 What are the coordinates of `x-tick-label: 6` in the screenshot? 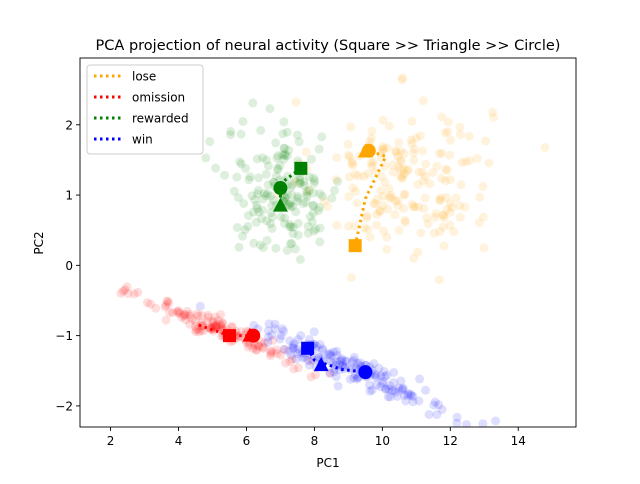 It's located at (247, 441).